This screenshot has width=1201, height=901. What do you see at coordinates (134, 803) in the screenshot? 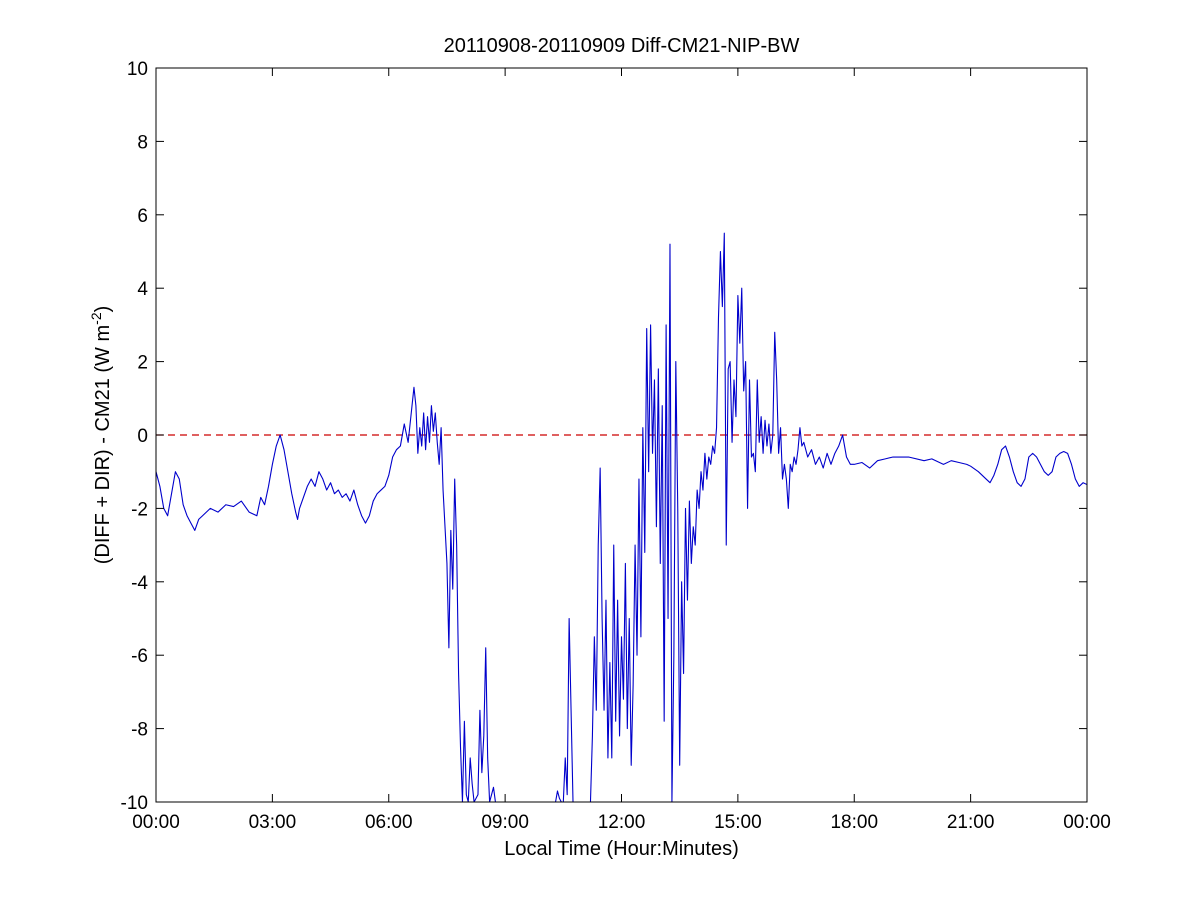
I see `y-tick-label: -10` at bounding box center [134, 803].